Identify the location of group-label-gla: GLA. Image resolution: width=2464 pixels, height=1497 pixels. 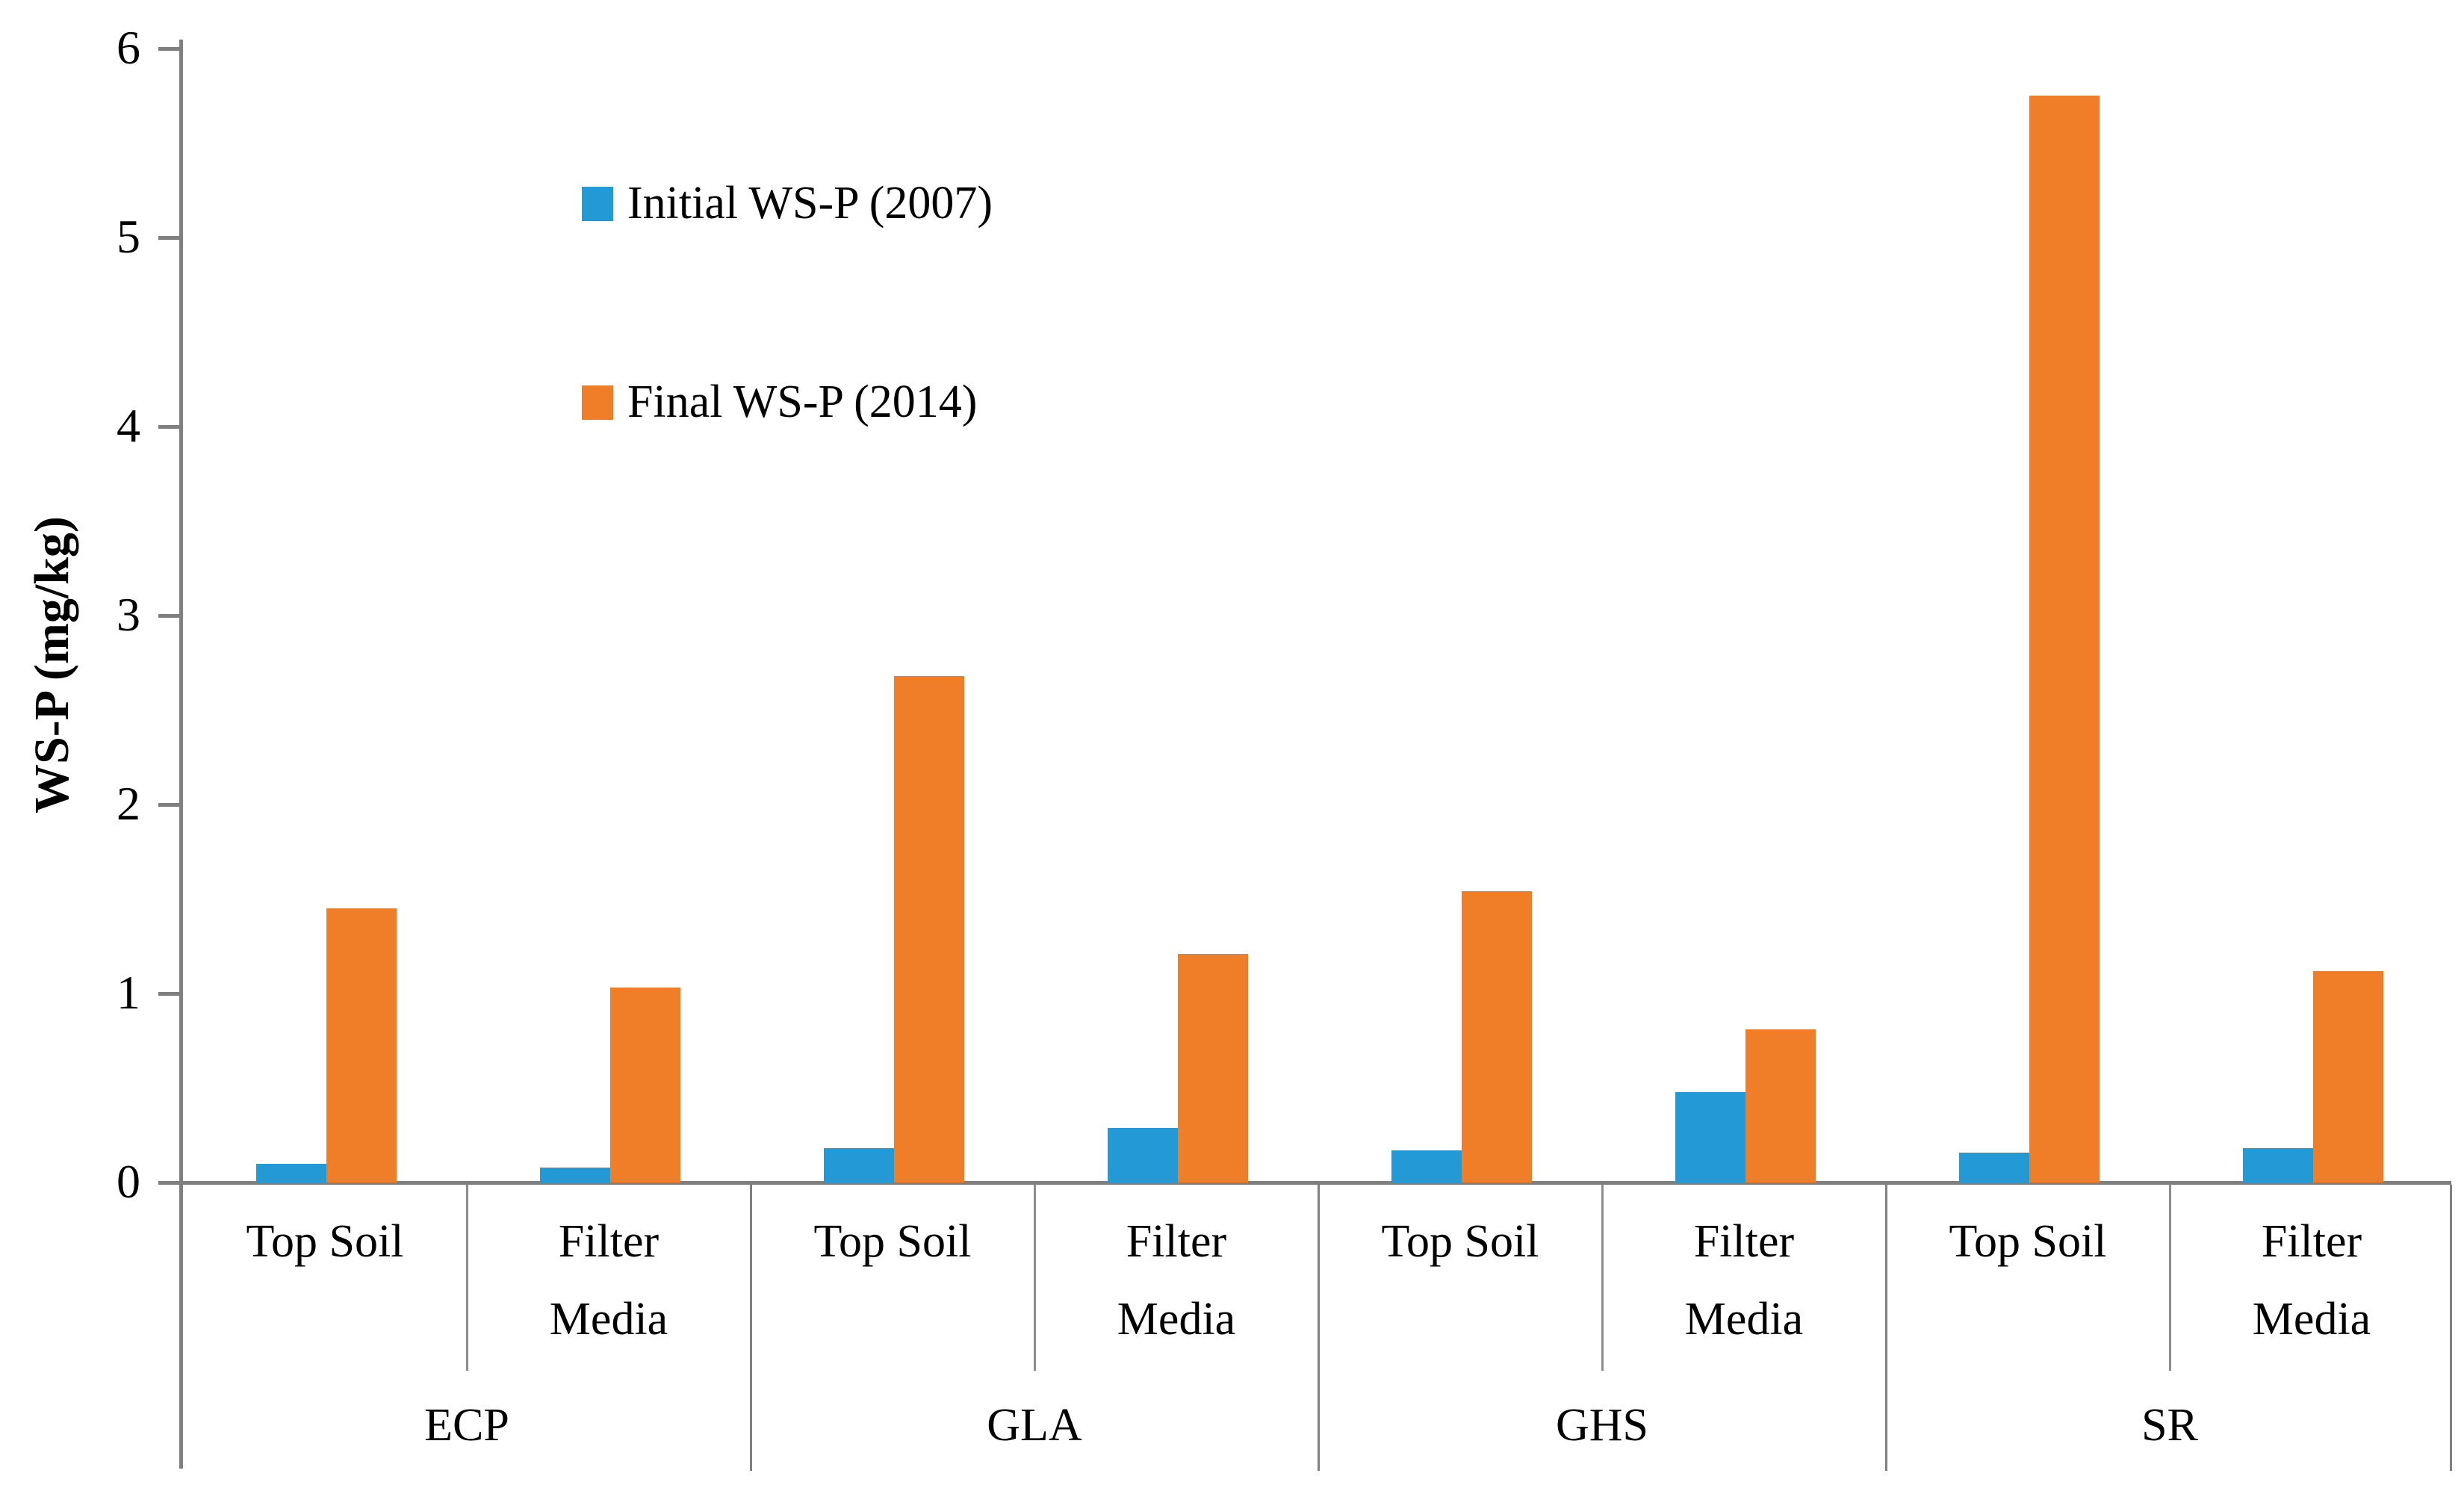
(1034, 1425).